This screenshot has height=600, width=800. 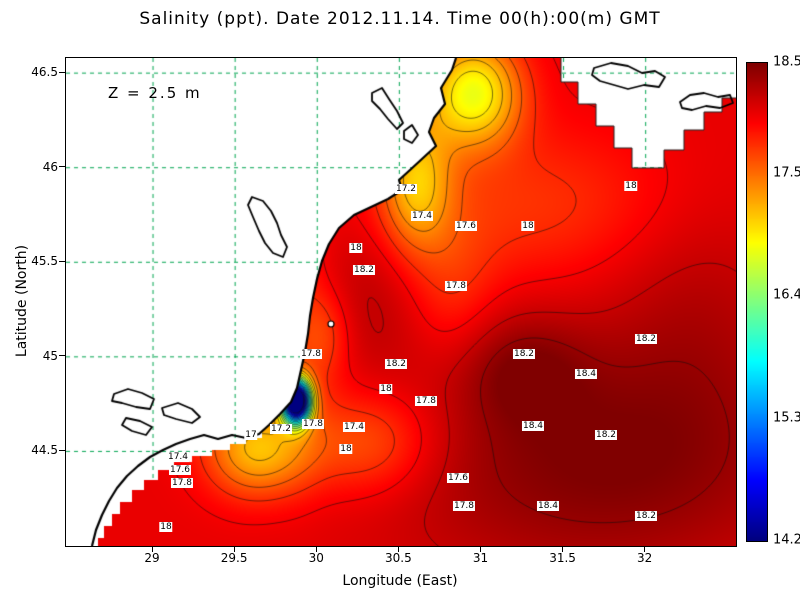 I want to click on y-tick-label: 45, so click(x=50, y=355).